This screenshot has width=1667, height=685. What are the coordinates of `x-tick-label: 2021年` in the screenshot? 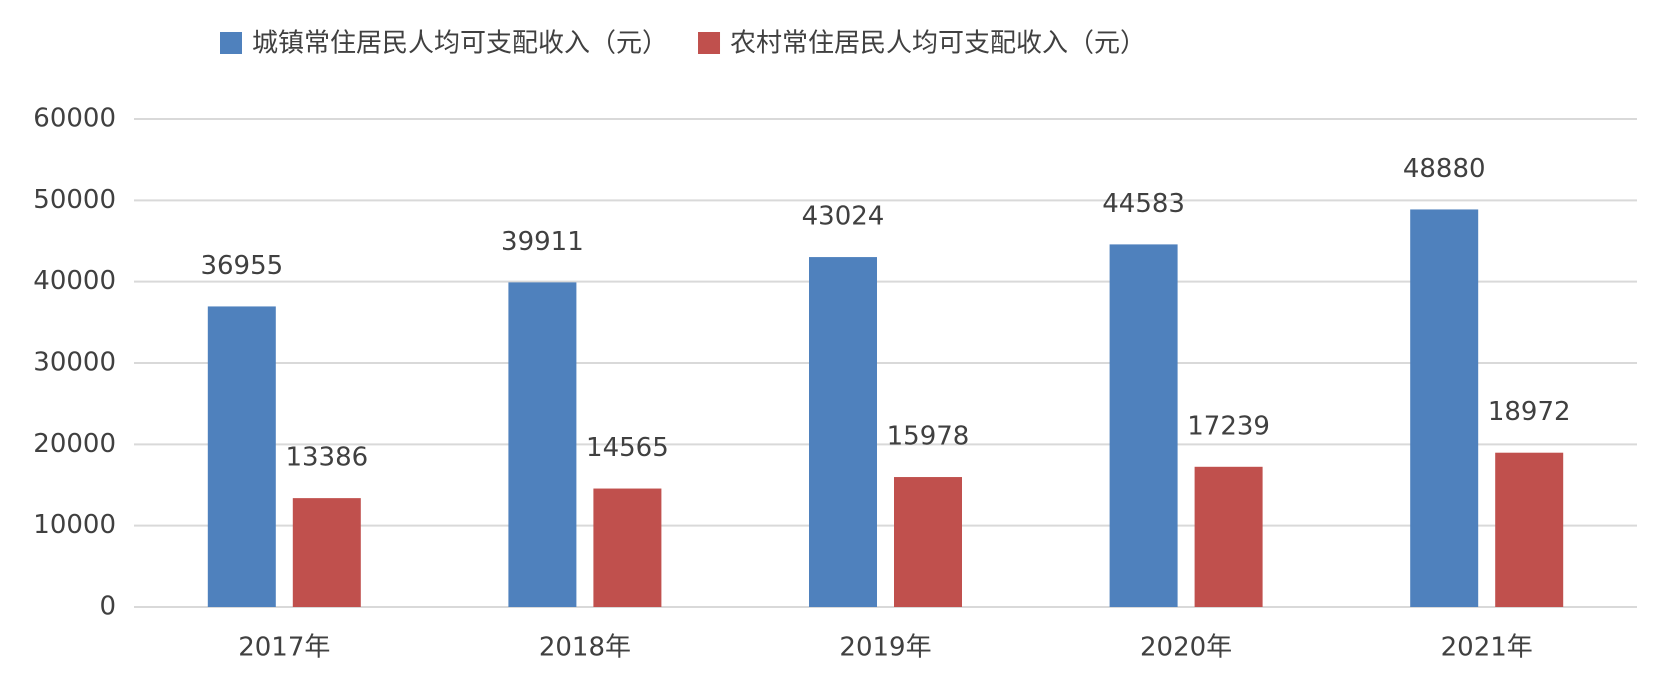 It's located at (1487, 648).